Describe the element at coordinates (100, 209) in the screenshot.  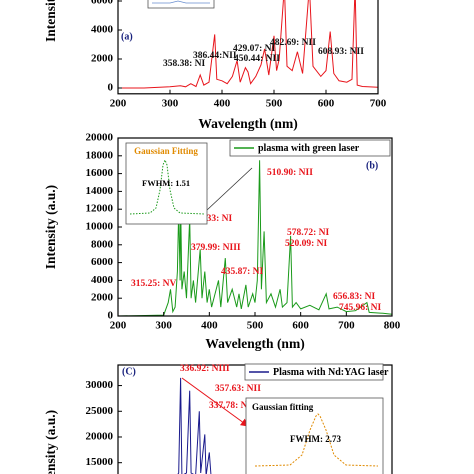
I see `y-tick-label: 12000` at that location.